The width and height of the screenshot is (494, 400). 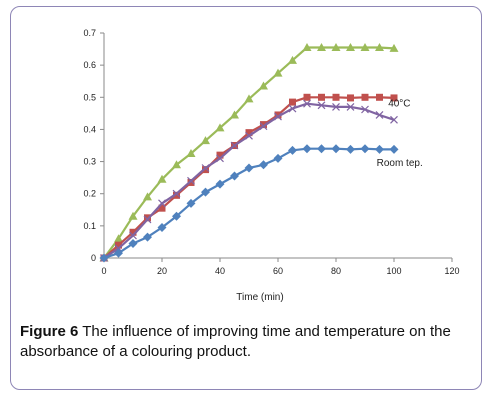 I want to click on caption-label: Figure 6, so click(x=49, y=331).